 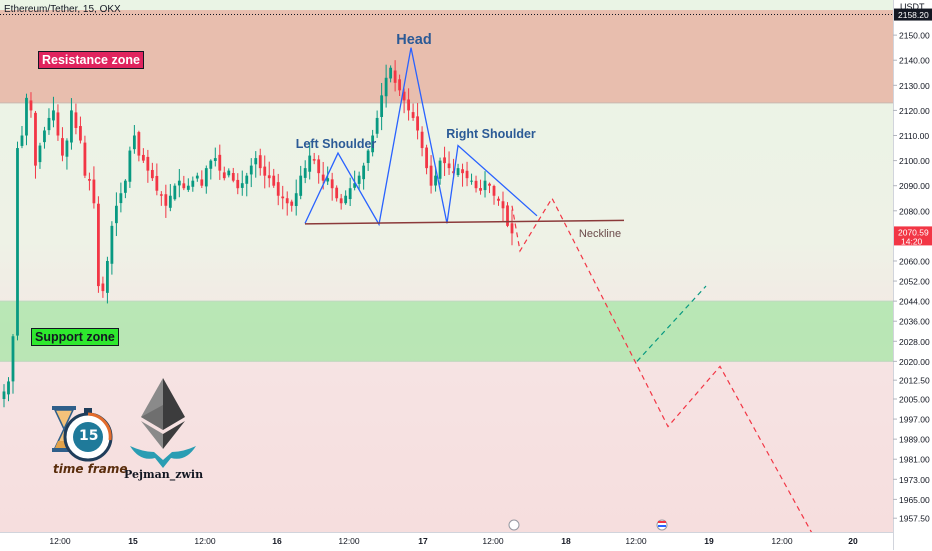 I want to click on price-tick-label: 2036.00, so click(x=914, y=322).